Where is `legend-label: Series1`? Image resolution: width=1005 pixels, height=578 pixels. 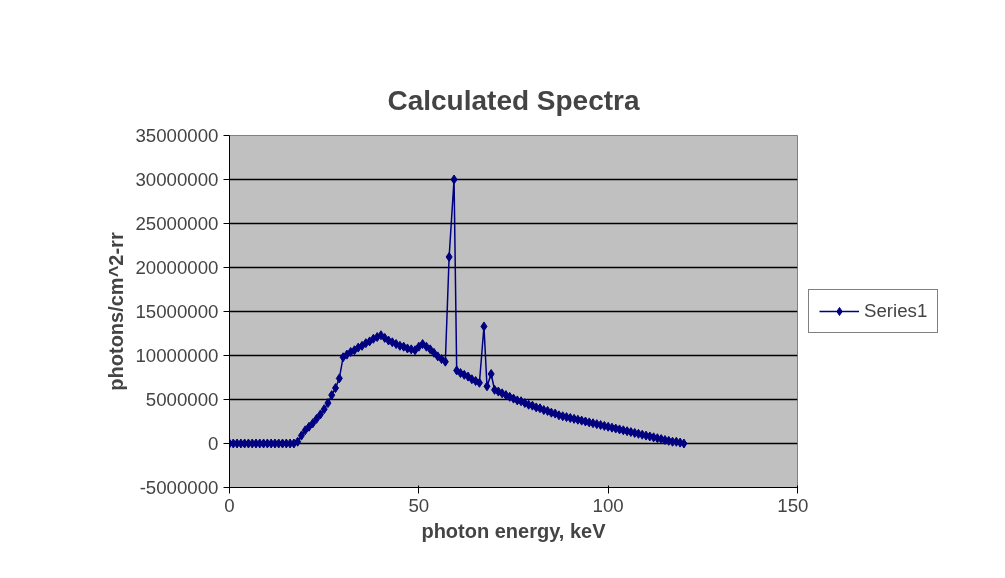 legend-label: Series1 is located at coordinates (896, 311).